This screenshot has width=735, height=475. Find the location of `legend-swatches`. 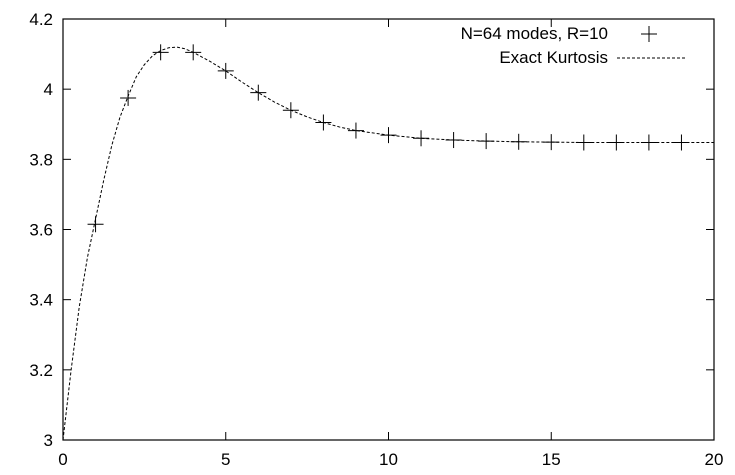

legend-swatches is located at coordinates (651, 42).